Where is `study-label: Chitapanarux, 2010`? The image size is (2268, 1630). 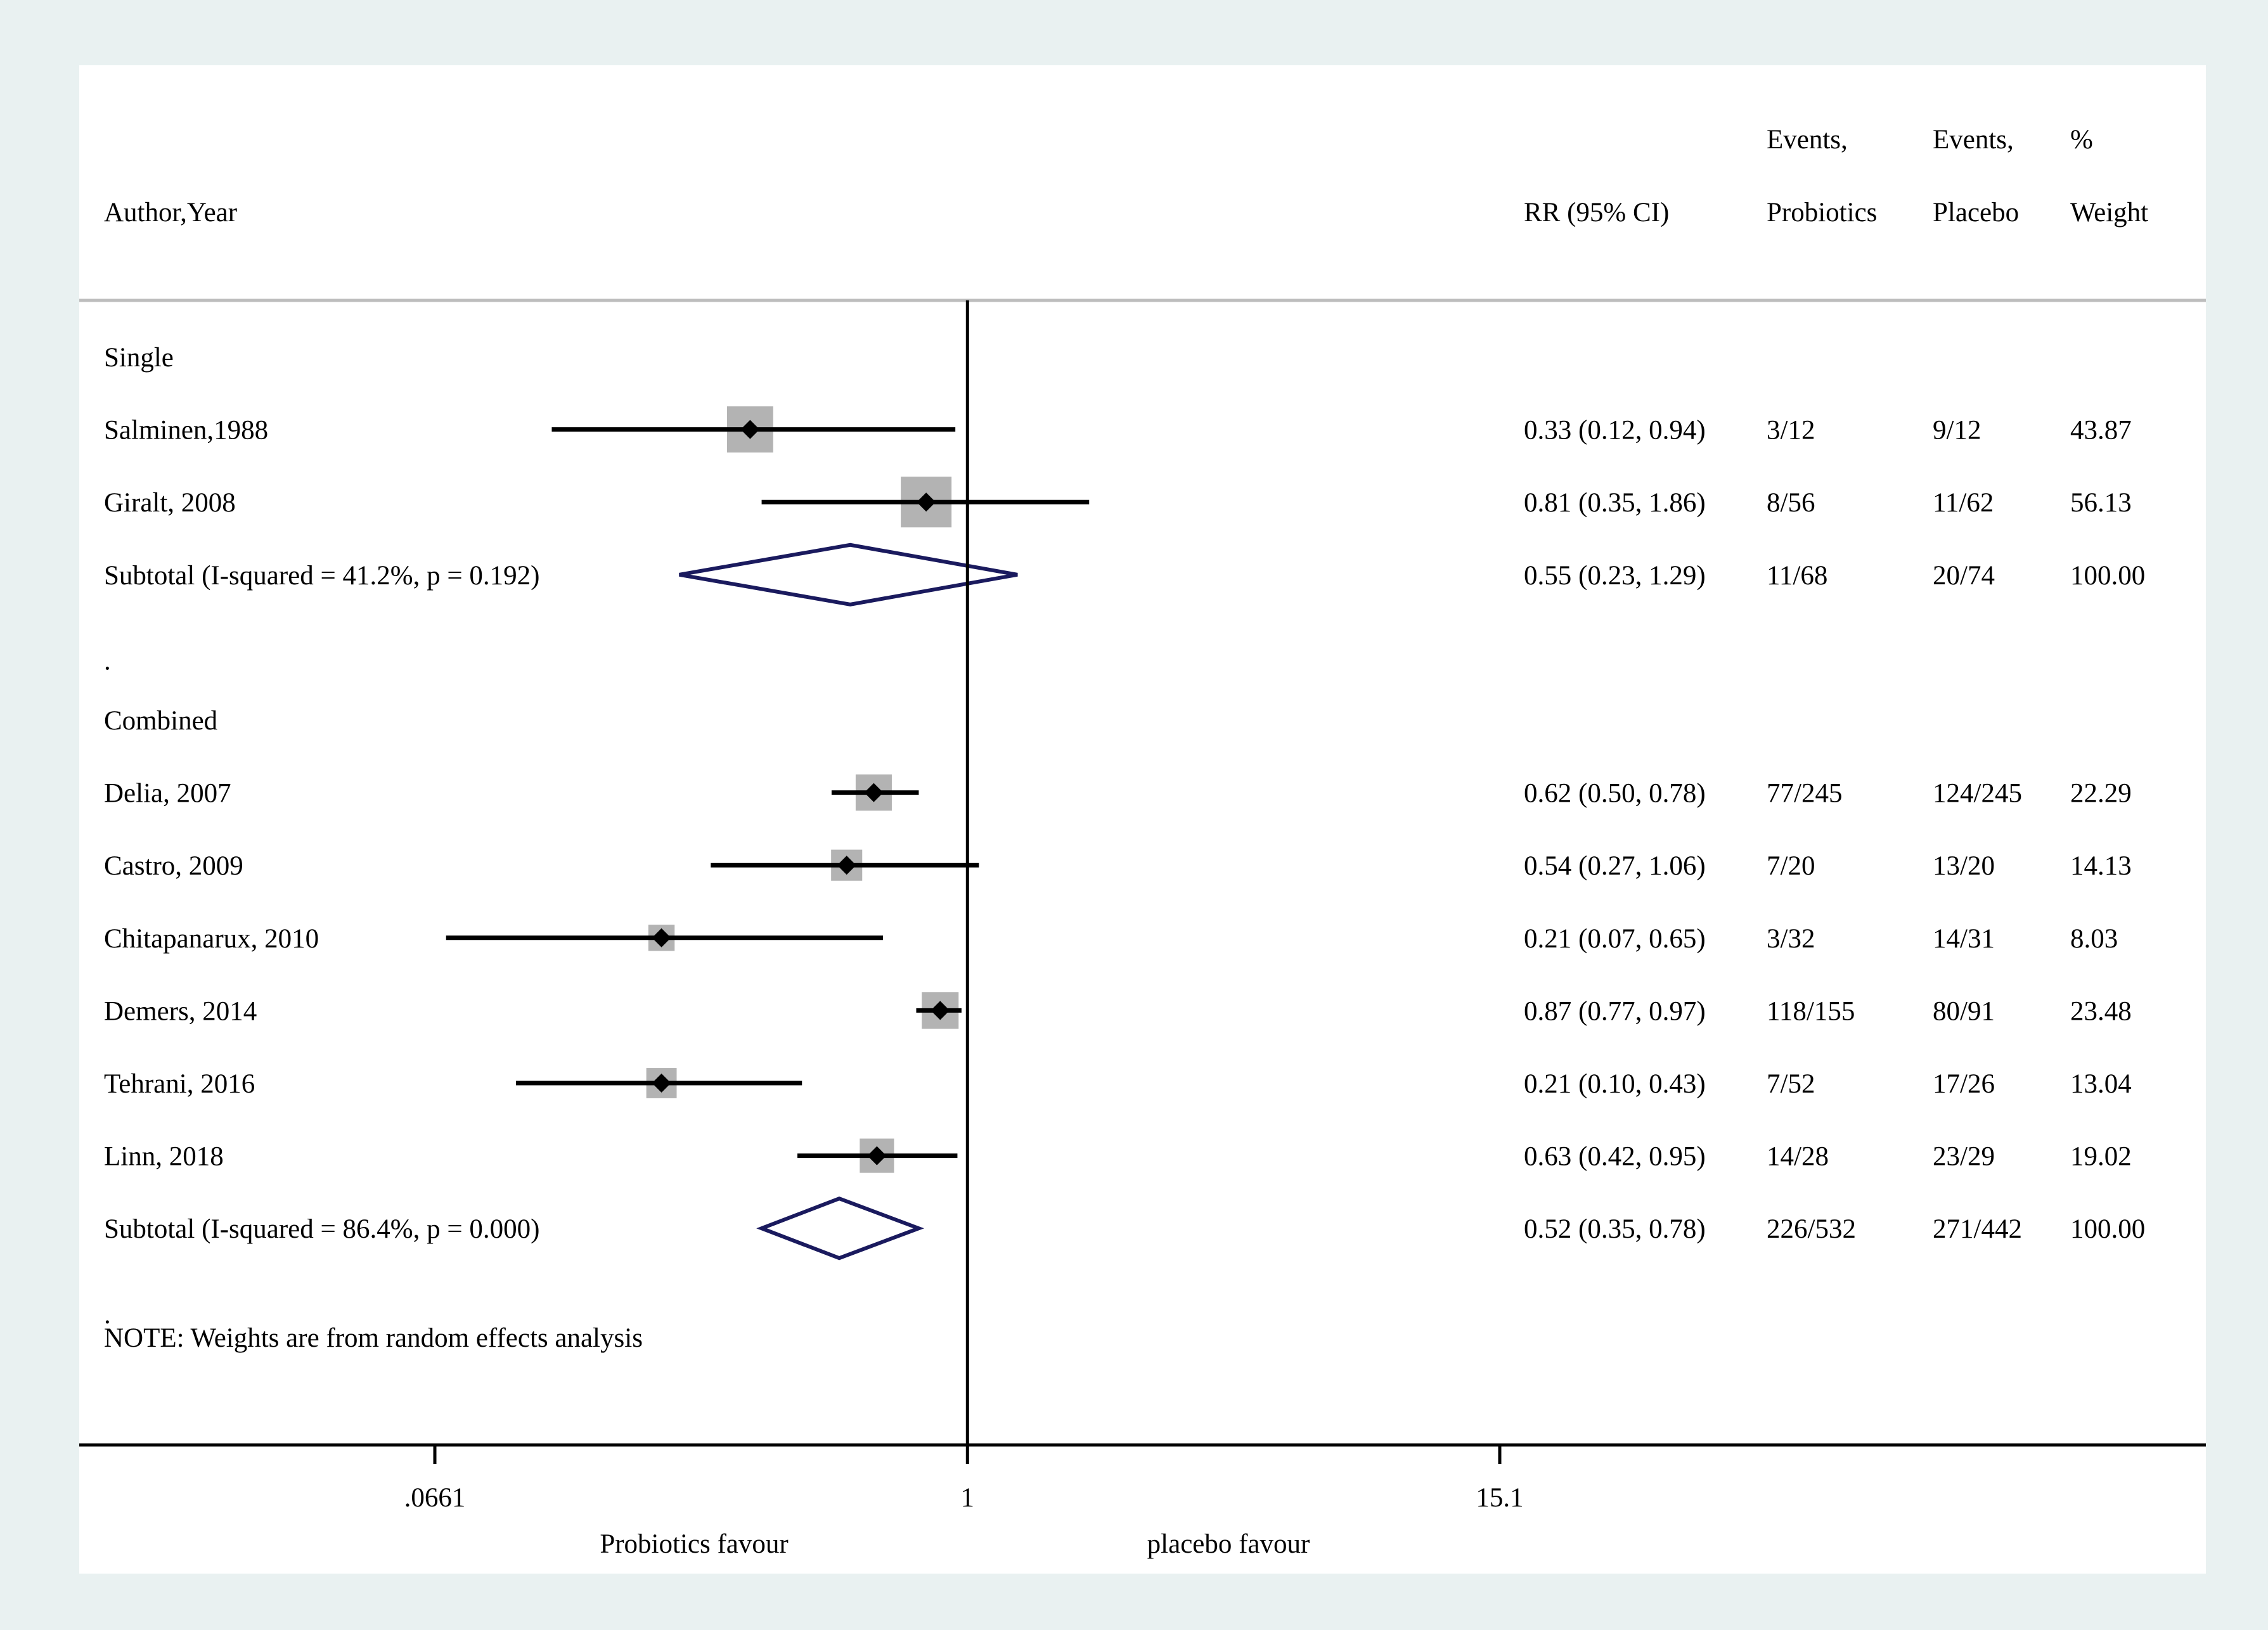 study-label: Chitapanarux, 2010 is located at coordinates (212, 939).